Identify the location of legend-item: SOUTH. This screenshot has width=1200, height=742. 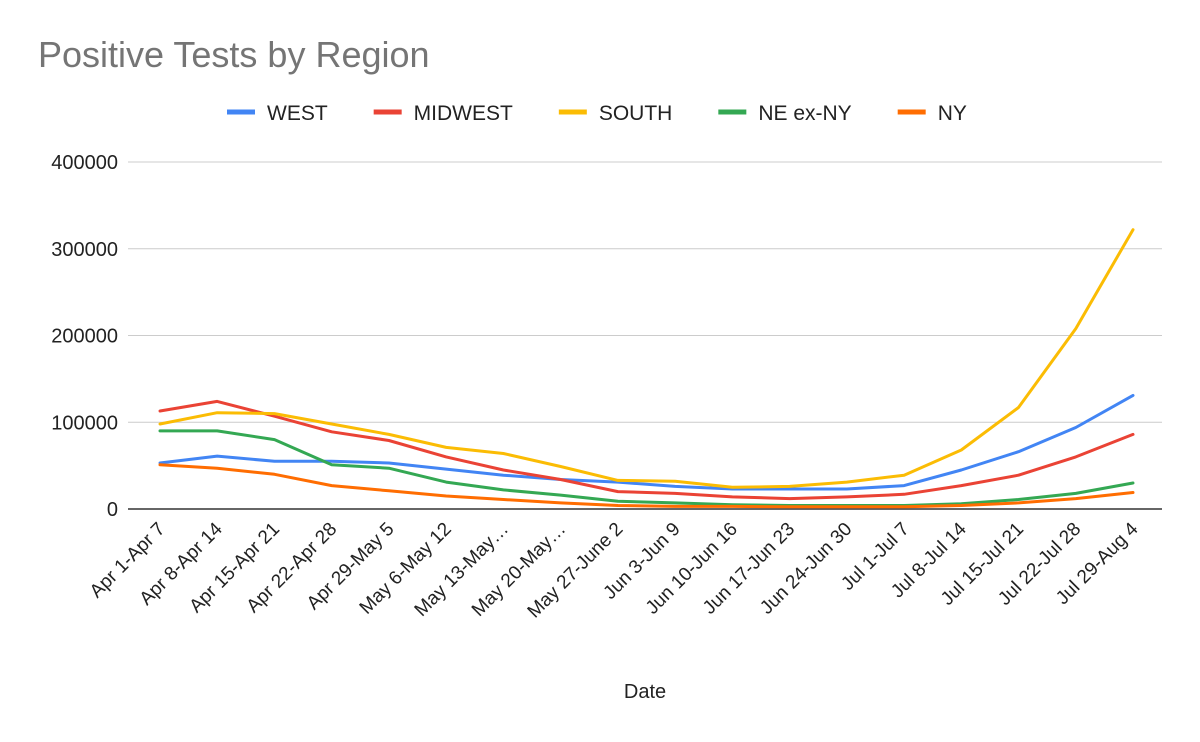
(615, 113).